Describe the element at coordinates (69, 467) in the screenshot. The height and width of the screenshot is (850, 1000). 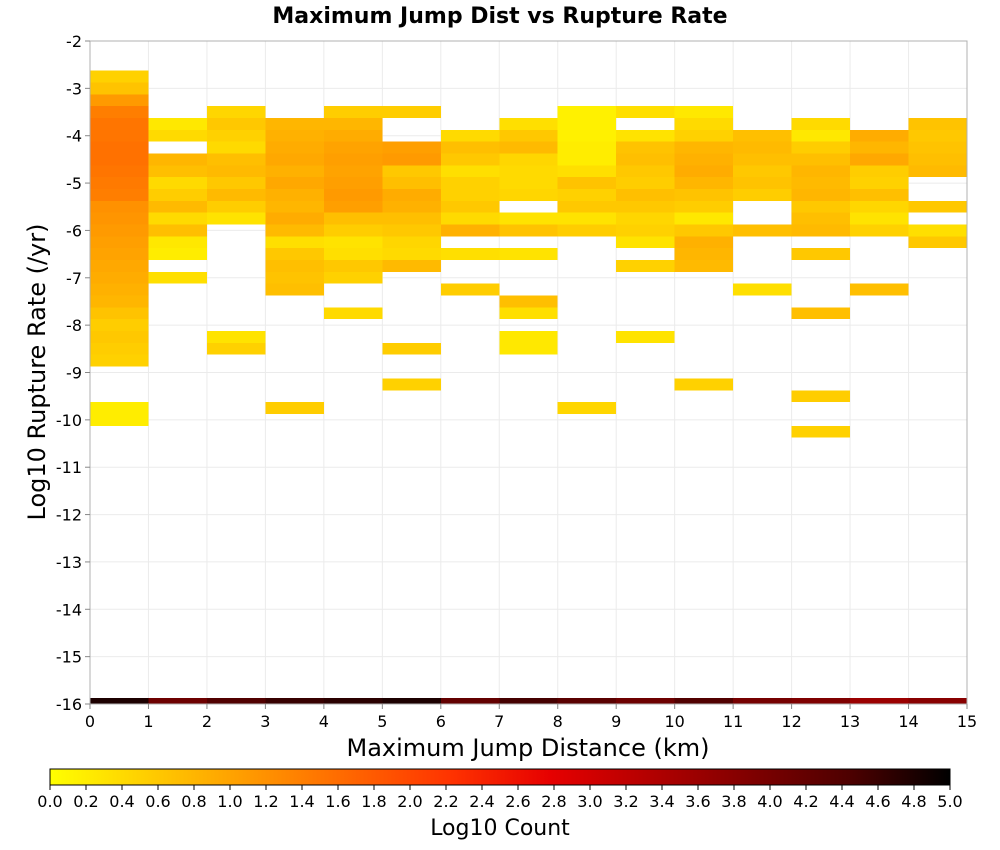
I see `y-tick-label: -11` at that location.